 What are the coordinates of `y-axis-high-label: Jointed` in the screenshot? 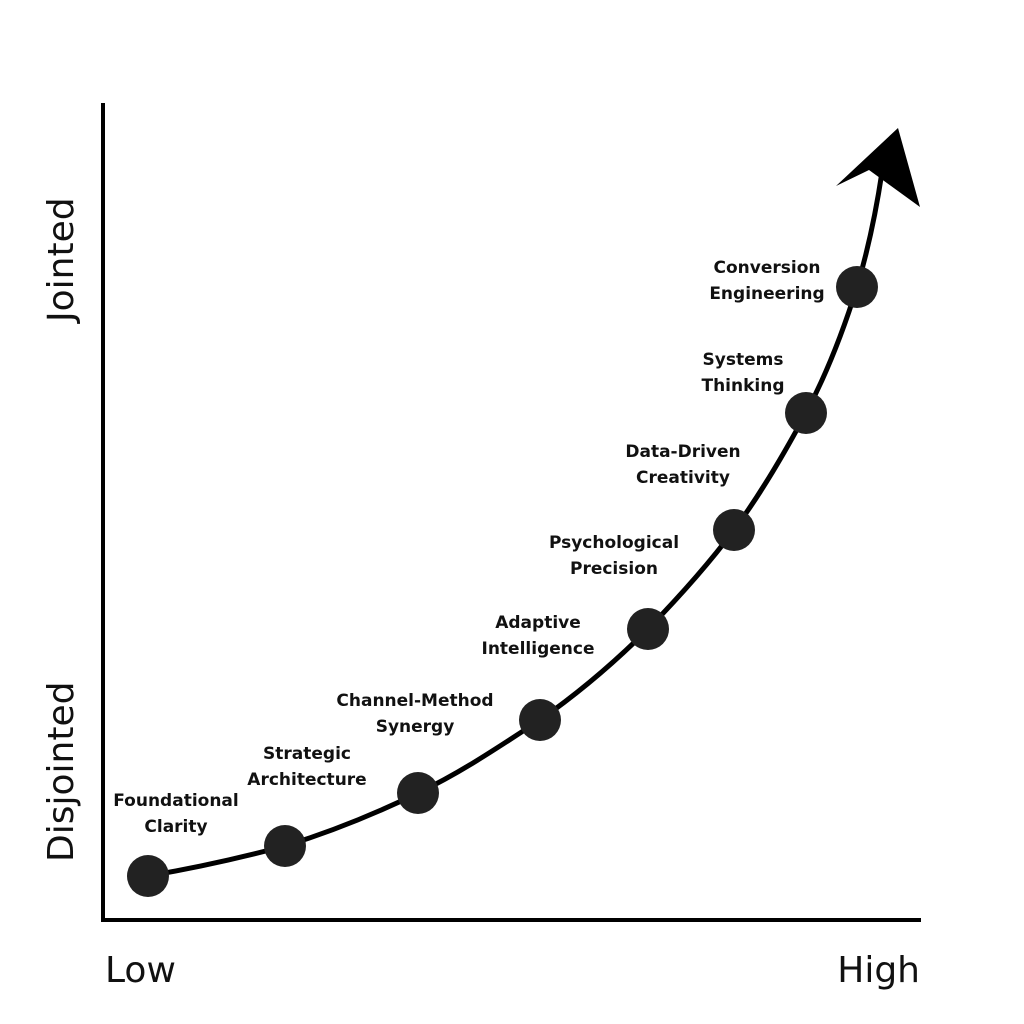 It's located at (61, 260).